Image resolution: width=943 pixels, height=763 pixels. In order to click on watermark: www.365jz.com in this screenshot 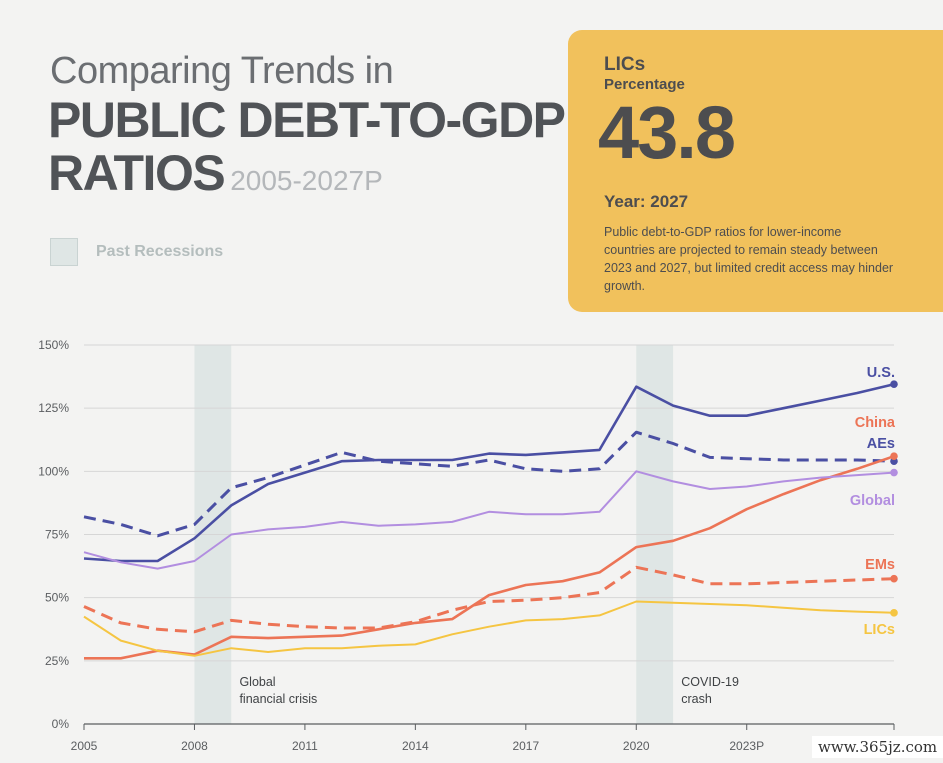, I will do `click(877, 747)`.